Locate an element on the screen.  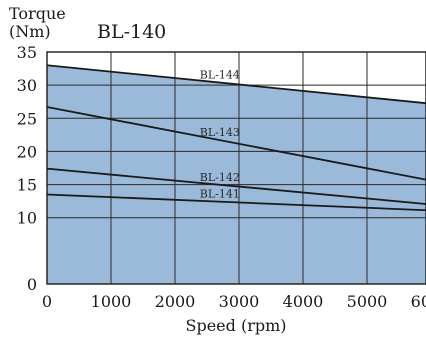
series-label-bl-143: BL-143 is located at coordinates (220, 132).